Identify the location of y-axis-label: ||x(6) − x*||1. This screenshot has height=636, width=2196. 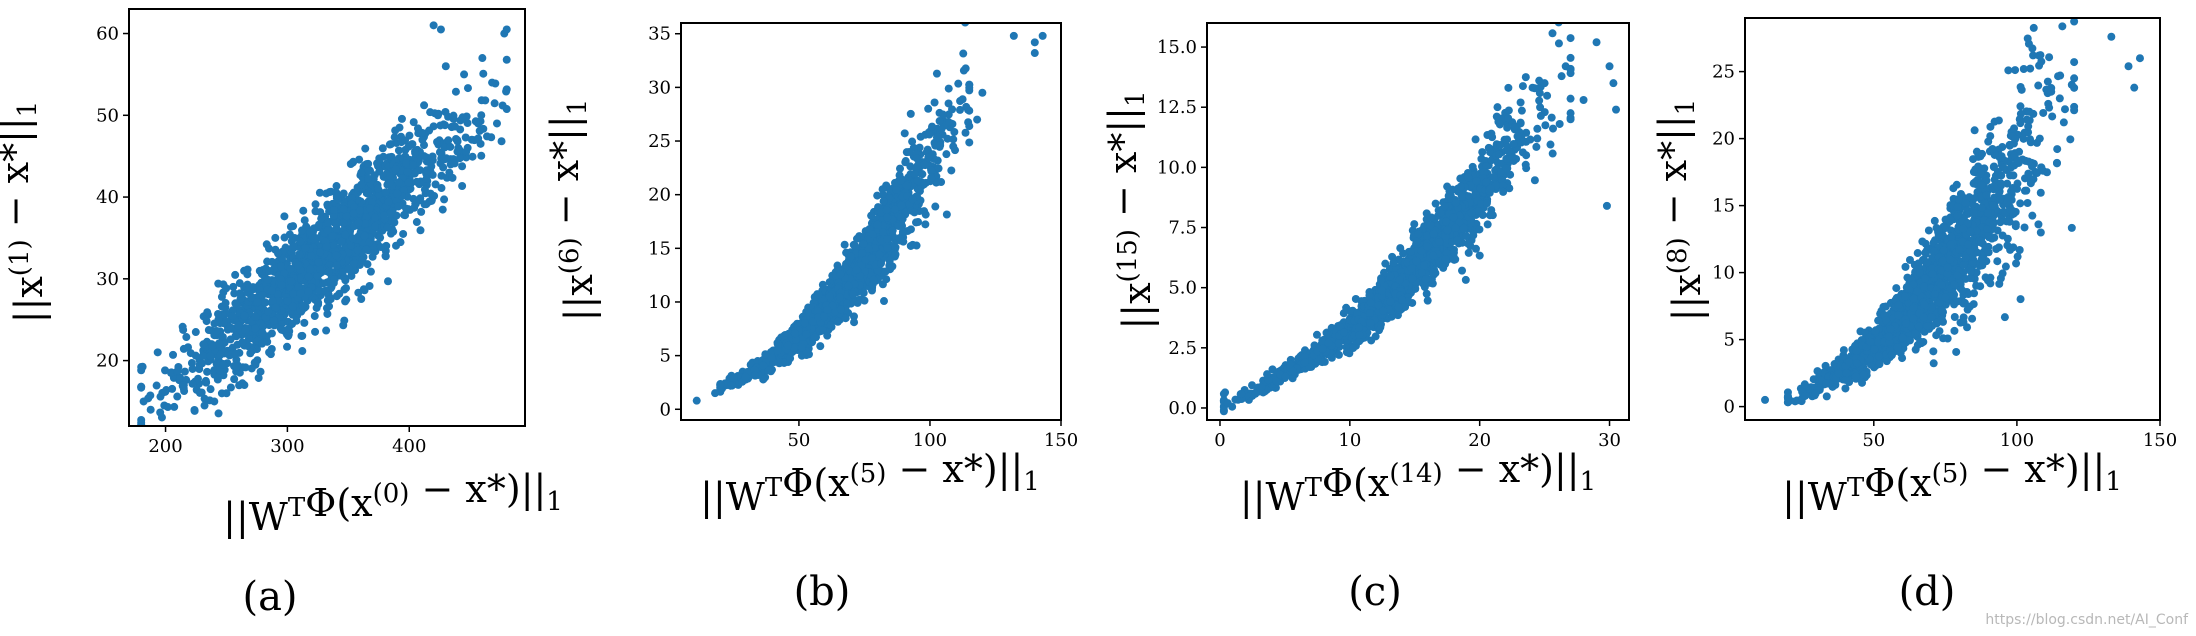
(572, 210).